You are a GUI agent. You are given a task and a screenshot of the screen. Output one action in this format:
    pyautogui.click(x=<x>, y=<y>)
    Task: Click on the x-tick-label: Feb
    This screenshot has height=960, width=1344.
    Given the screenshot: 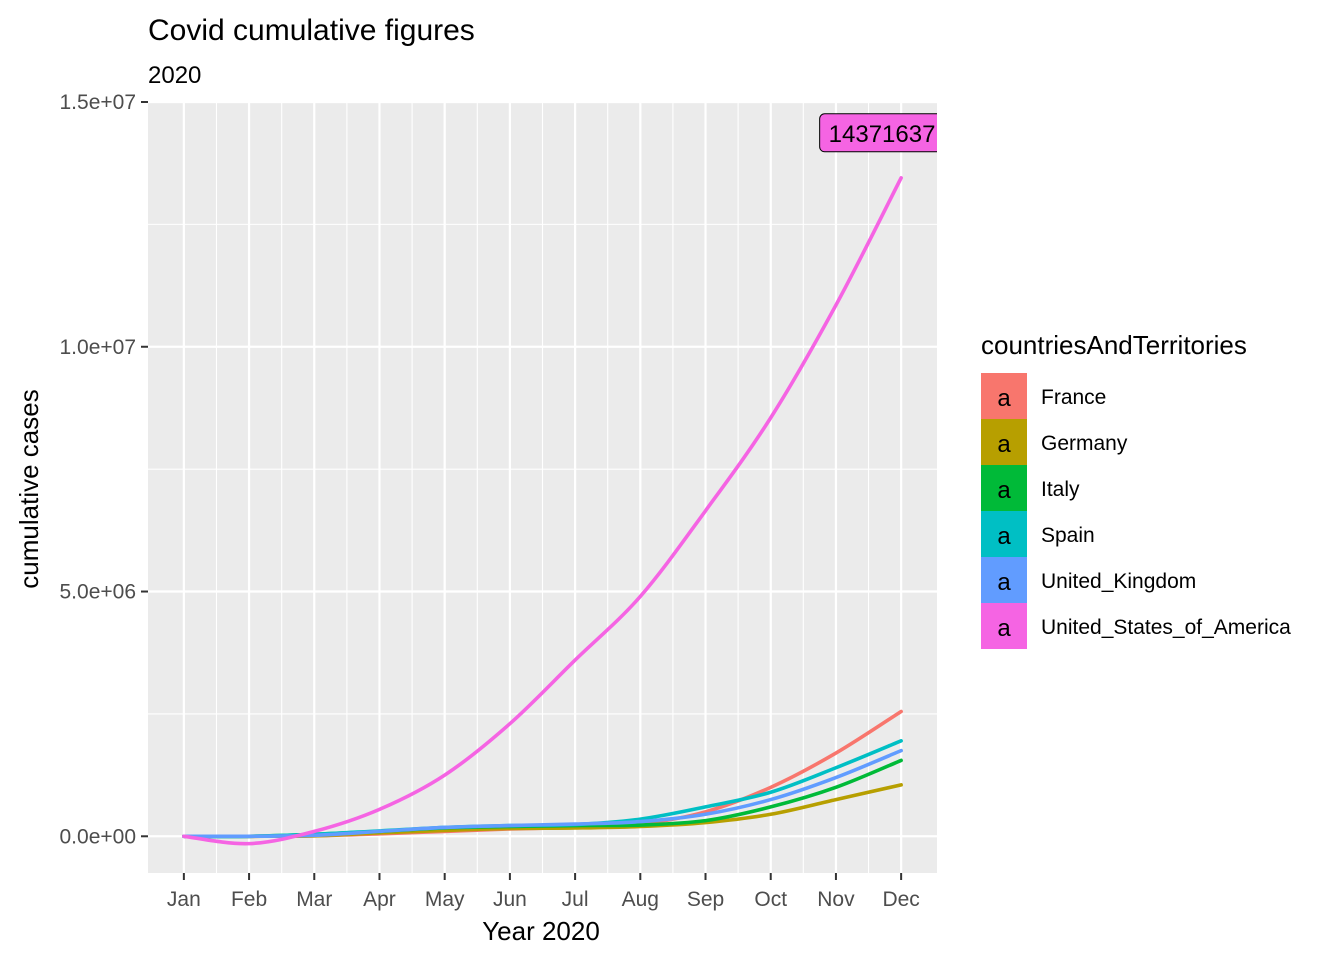 What is the action you would take?
    pyautogui.click(x=249, y=899)
    